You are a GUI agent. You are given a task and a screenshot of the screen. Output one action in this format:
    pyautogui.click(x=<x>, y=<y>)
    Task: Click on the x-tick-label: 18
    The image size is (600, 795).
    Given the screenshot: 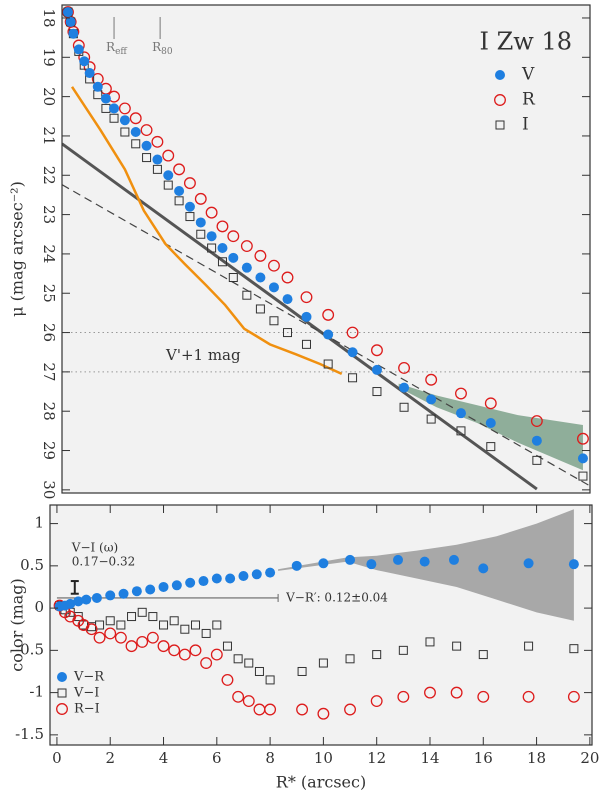 What is the action you would take?
    pyautogui.click(x=536, y=758)
    